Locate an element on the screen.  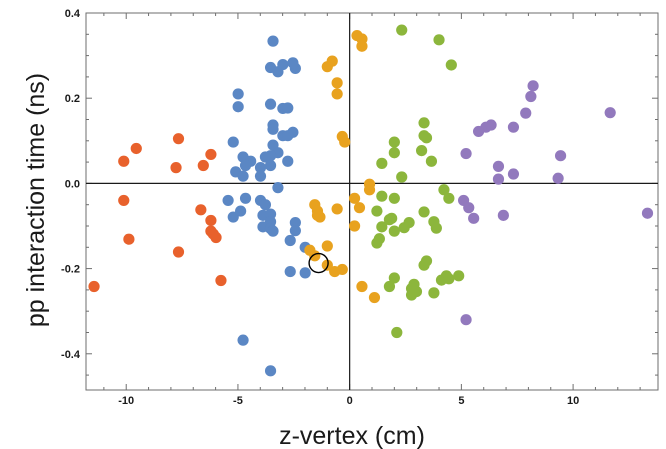
x-tick-label: 5 is located at coordinates (461, 401).